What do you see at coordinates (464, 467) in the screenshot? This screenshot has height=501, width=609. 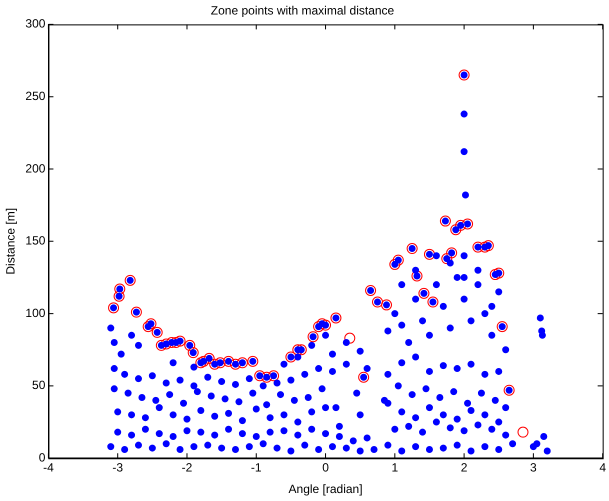 I see `x-tick-label: 2` at bounding box center [464, 467].